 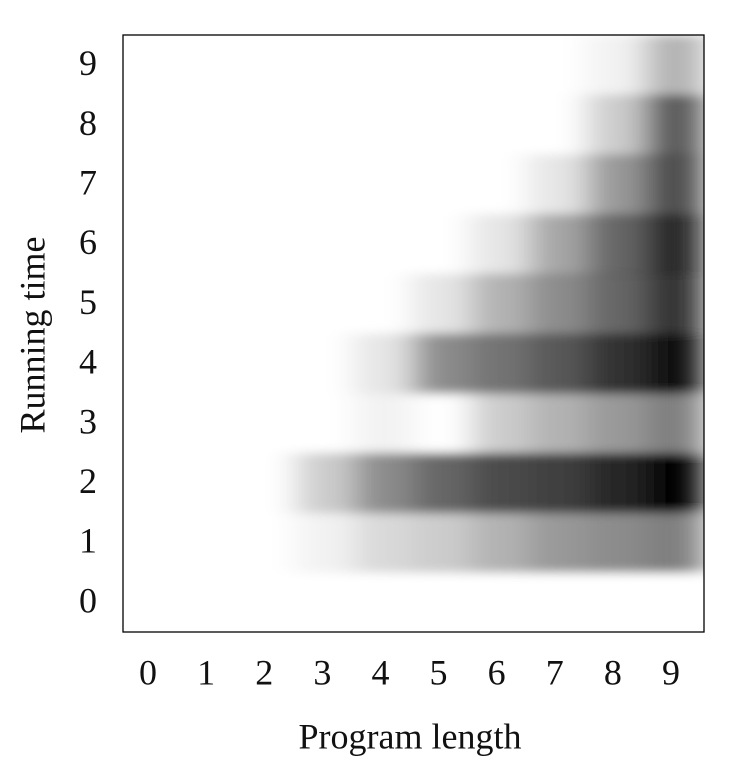 What do you see at coordinates (88, 183) in the screenshot?
I see `y-tick-label: 7` at bounding box center [88, 183].